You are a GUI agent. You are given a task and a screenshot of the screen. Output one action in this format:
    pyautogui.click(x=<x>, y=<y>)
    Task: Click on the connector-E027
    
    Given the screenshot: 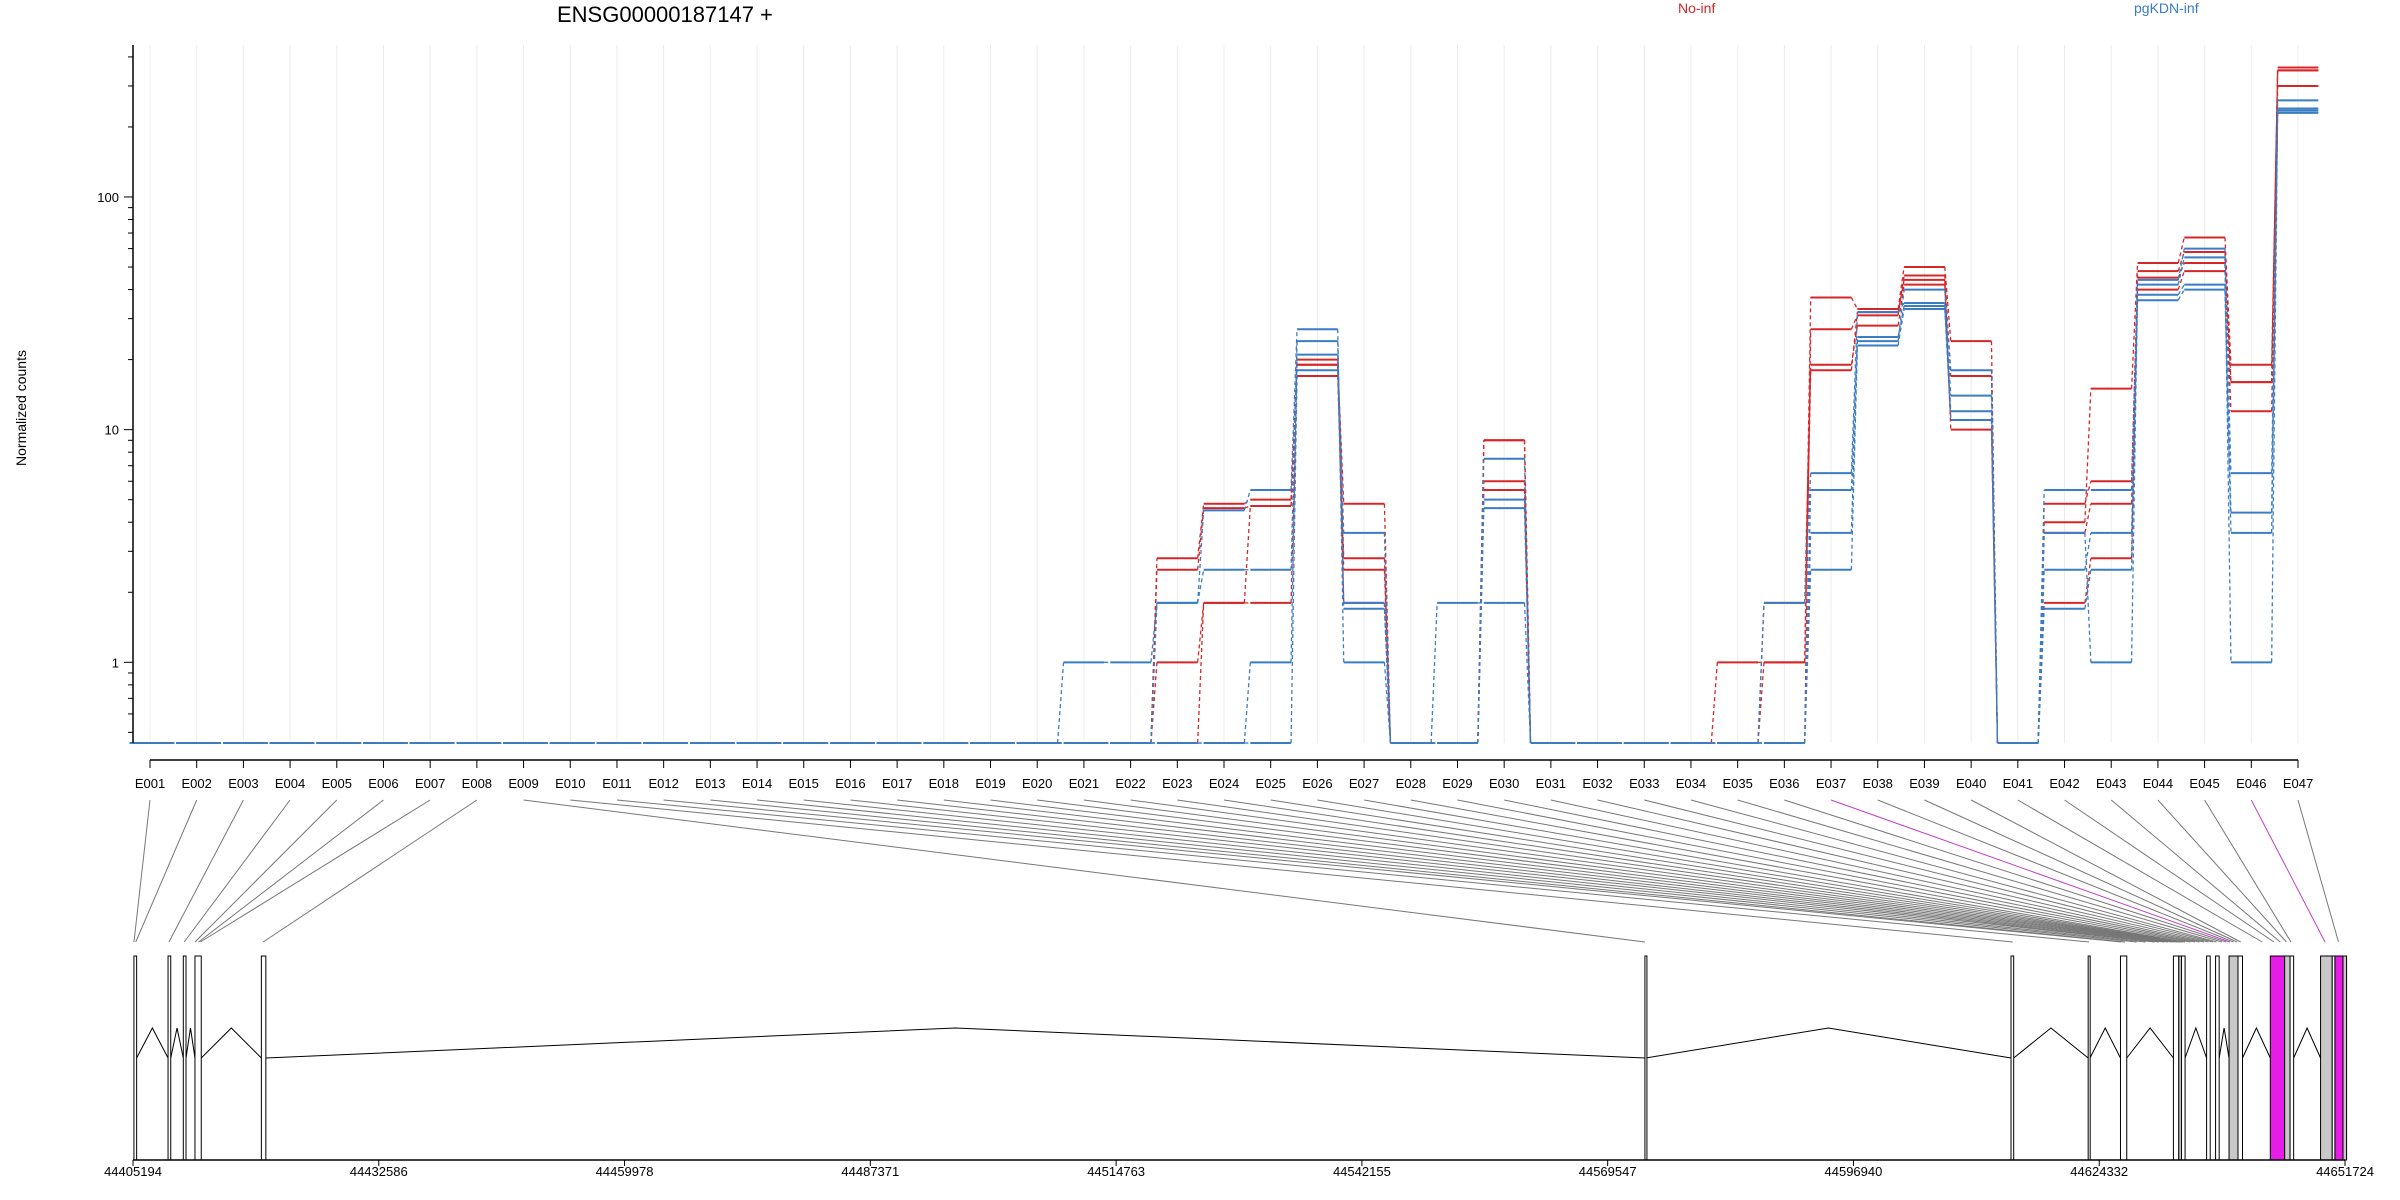 What is the action you would take?
    pyautogui.click(x=1775, y=871)
    